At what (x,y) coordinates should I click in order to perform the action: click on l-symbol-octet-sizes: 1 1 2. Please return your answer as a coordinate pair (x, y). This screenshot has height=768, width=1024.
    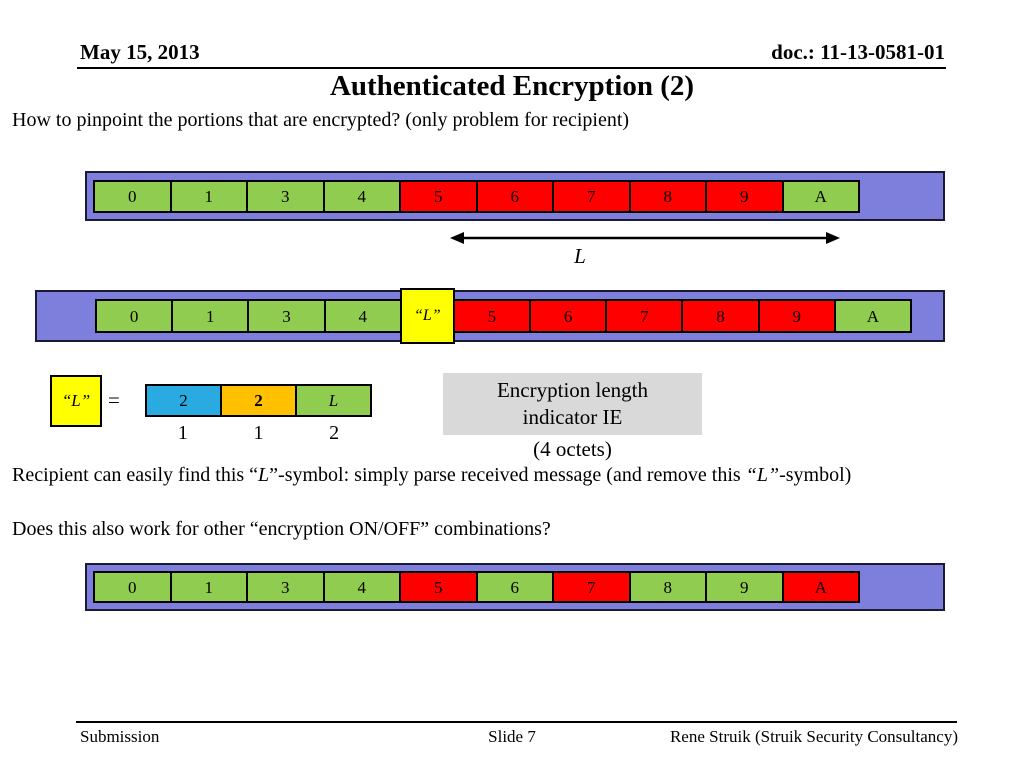
    Looking at the image, I should click on (258, 433).